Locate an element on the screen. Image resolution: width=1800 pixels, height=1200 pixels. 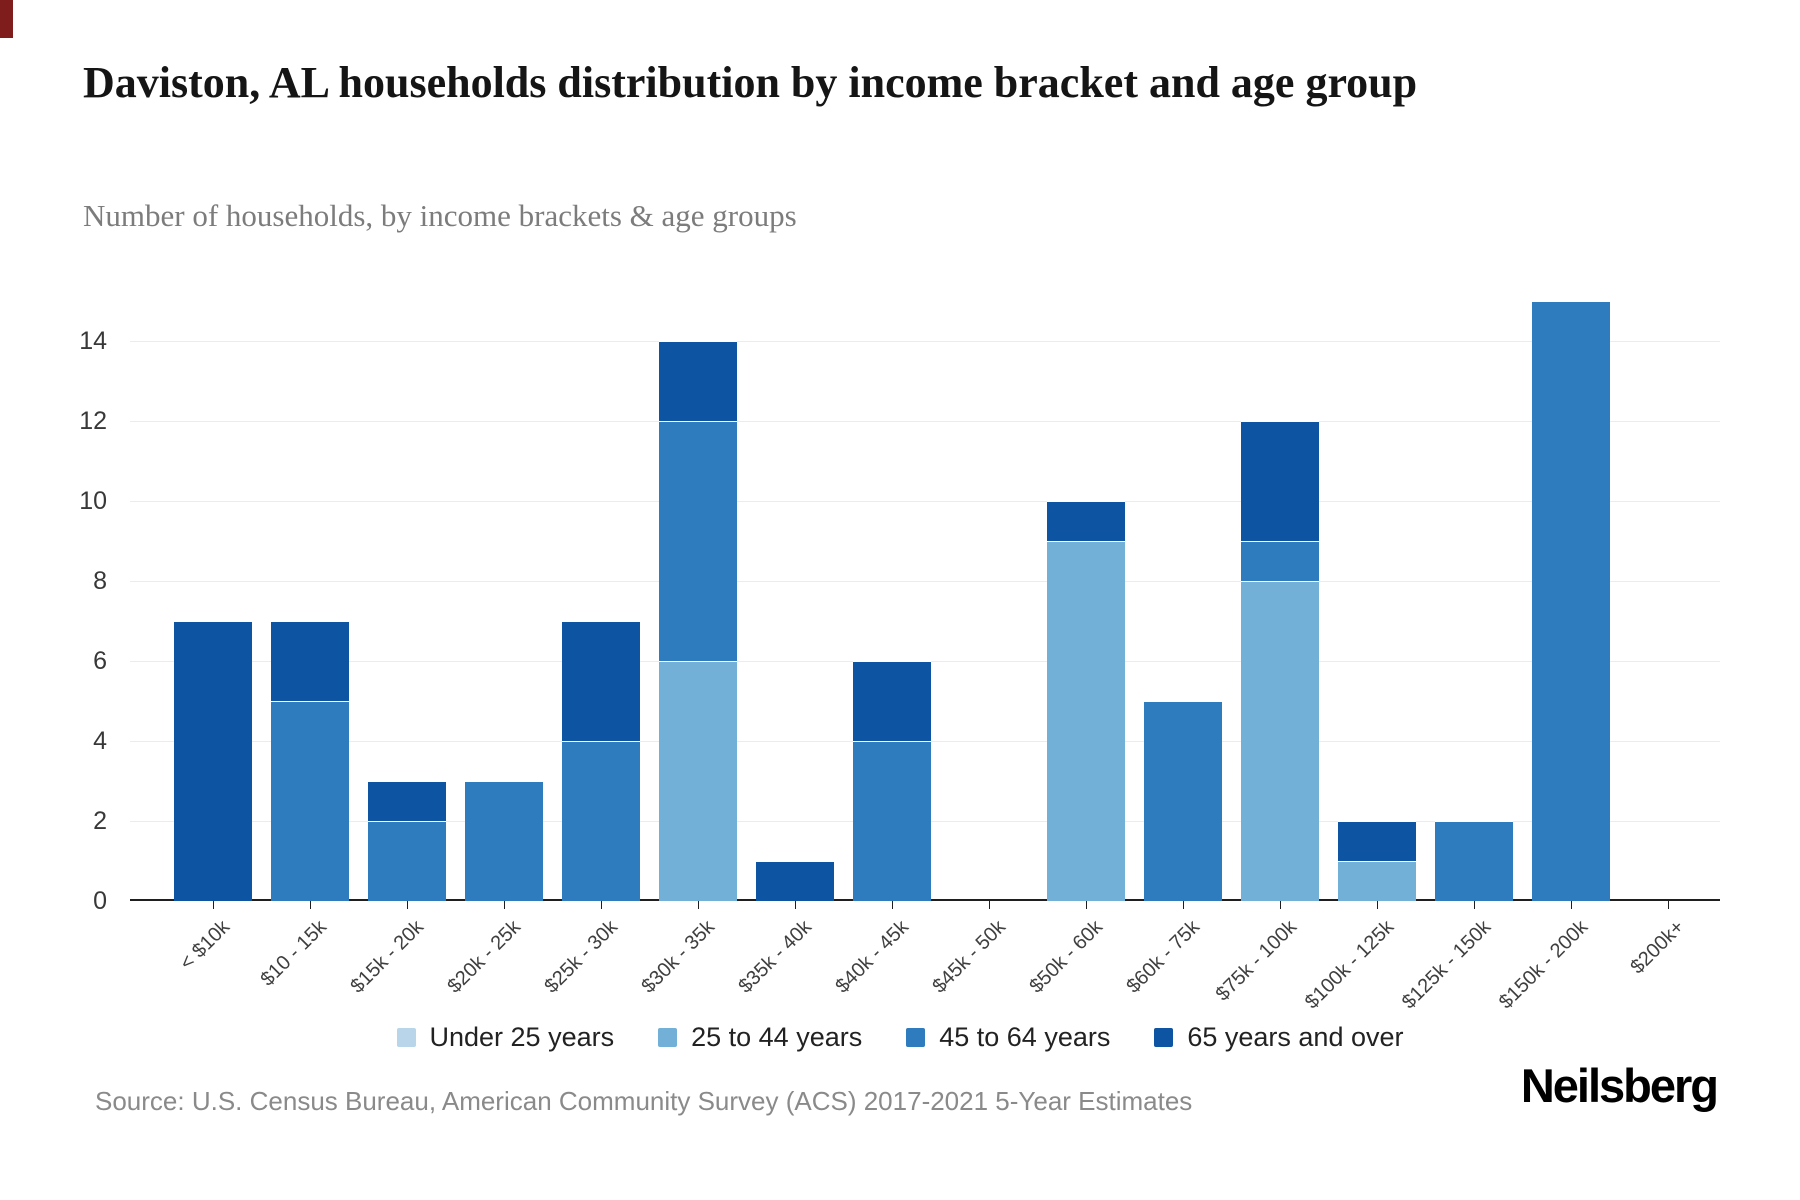
legend-item: 25 to 44 years is located at coordinates (760, 1037).